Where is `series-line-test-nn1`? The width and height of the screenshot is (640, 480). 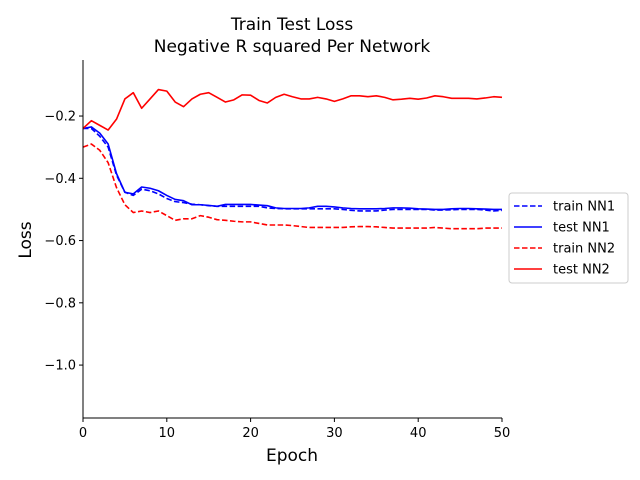 series-line-test-nn1 is located at coordinates (292, 168).